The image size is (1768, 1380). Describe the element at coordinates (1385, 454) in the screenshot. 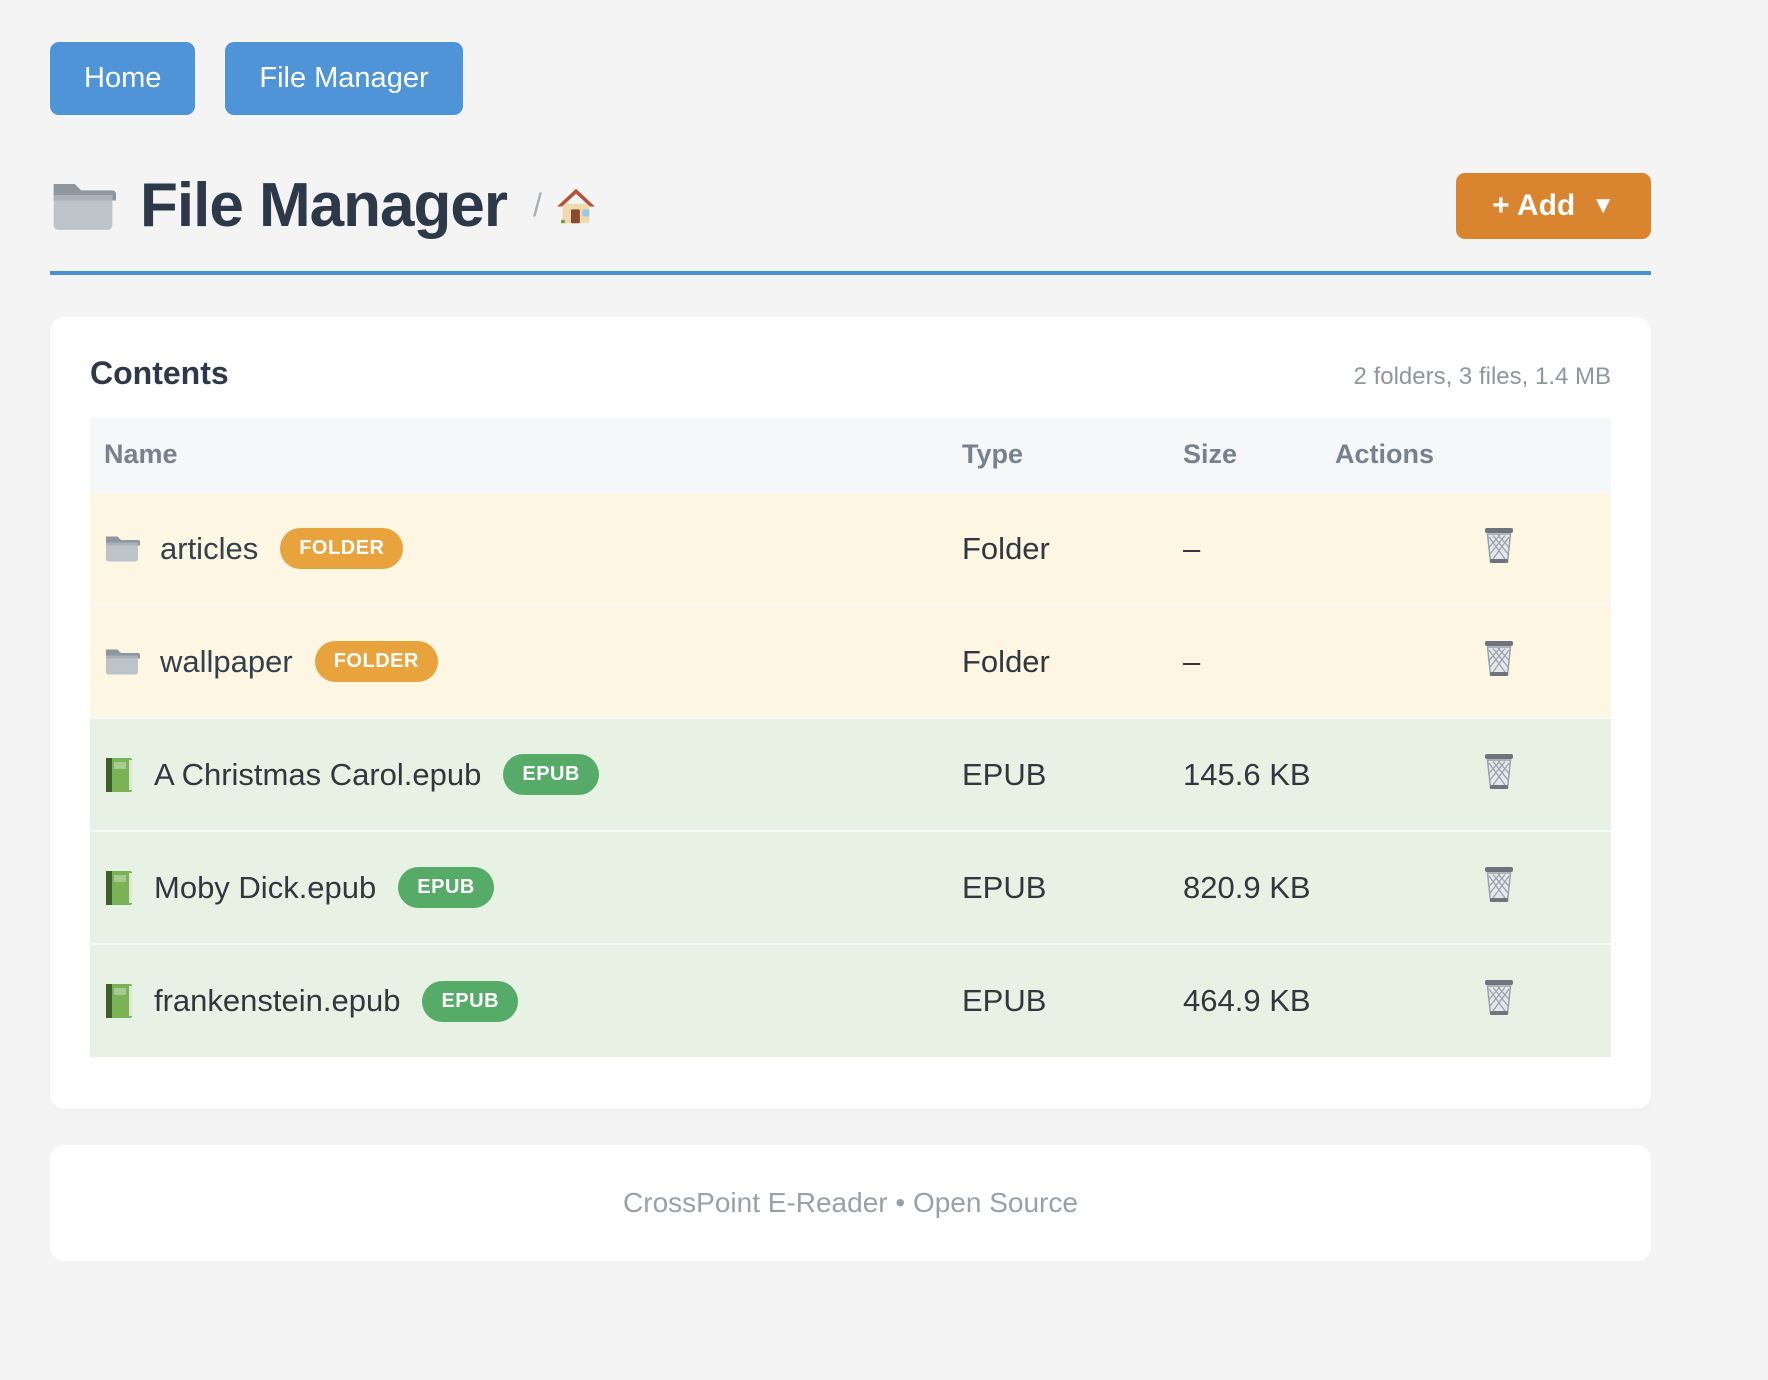

I see `column-header-actions: Actions` at that location.